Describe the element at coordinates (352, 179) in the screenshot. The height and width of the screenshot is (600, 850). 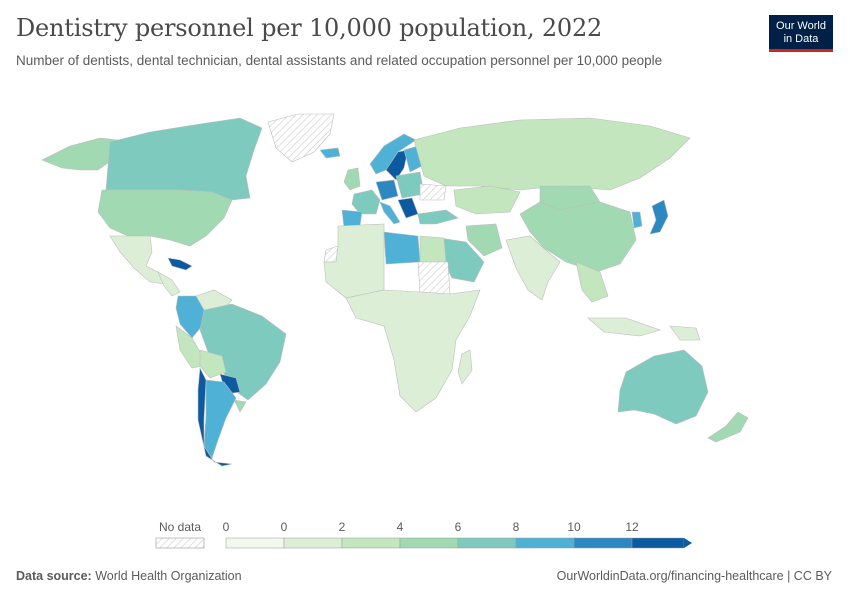
I see `region-united-kingdom` at that location.